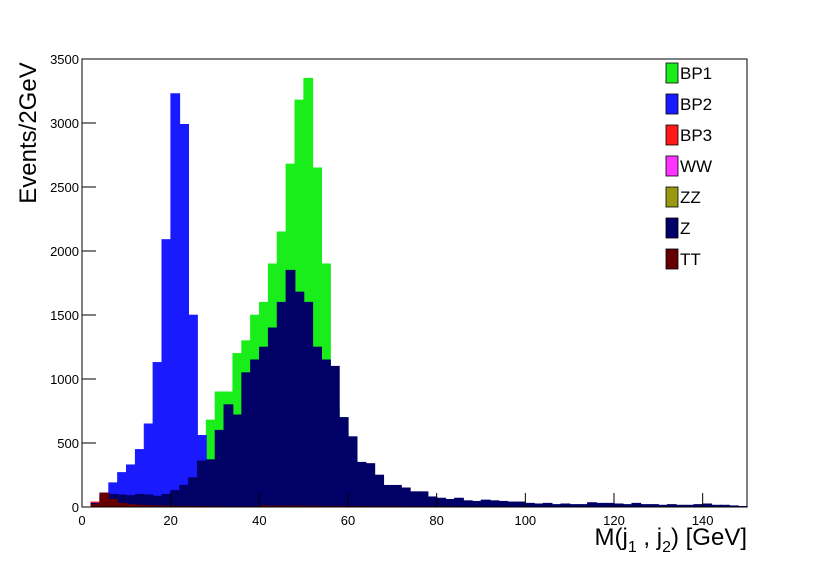 The image size is (830, 569). What do you see at coordinates (64, 123) in the screenshot?
I see `y-tick-label: 3000` at bounding box center [64, 123].